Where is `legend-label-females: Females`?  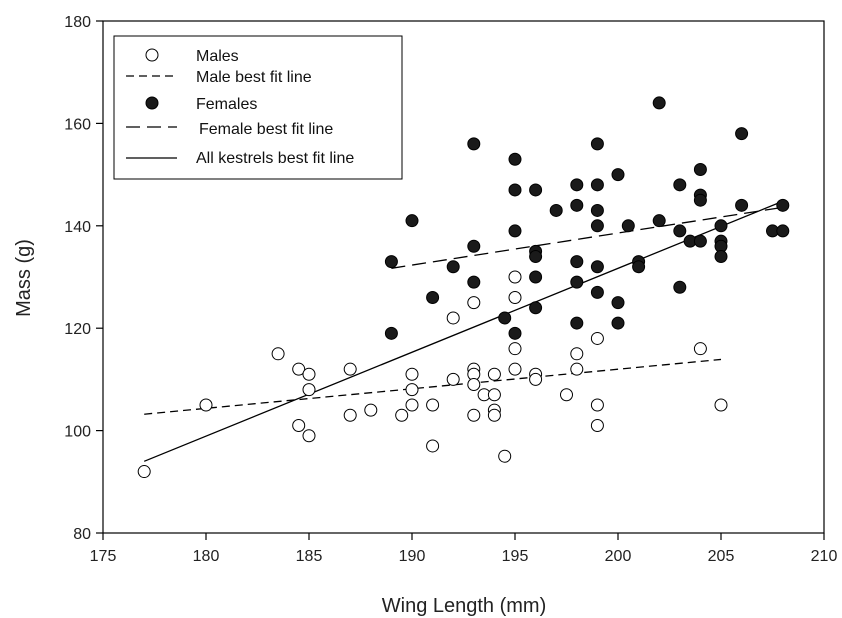 legend-label-females: Females is located at coordinates (226, 104).